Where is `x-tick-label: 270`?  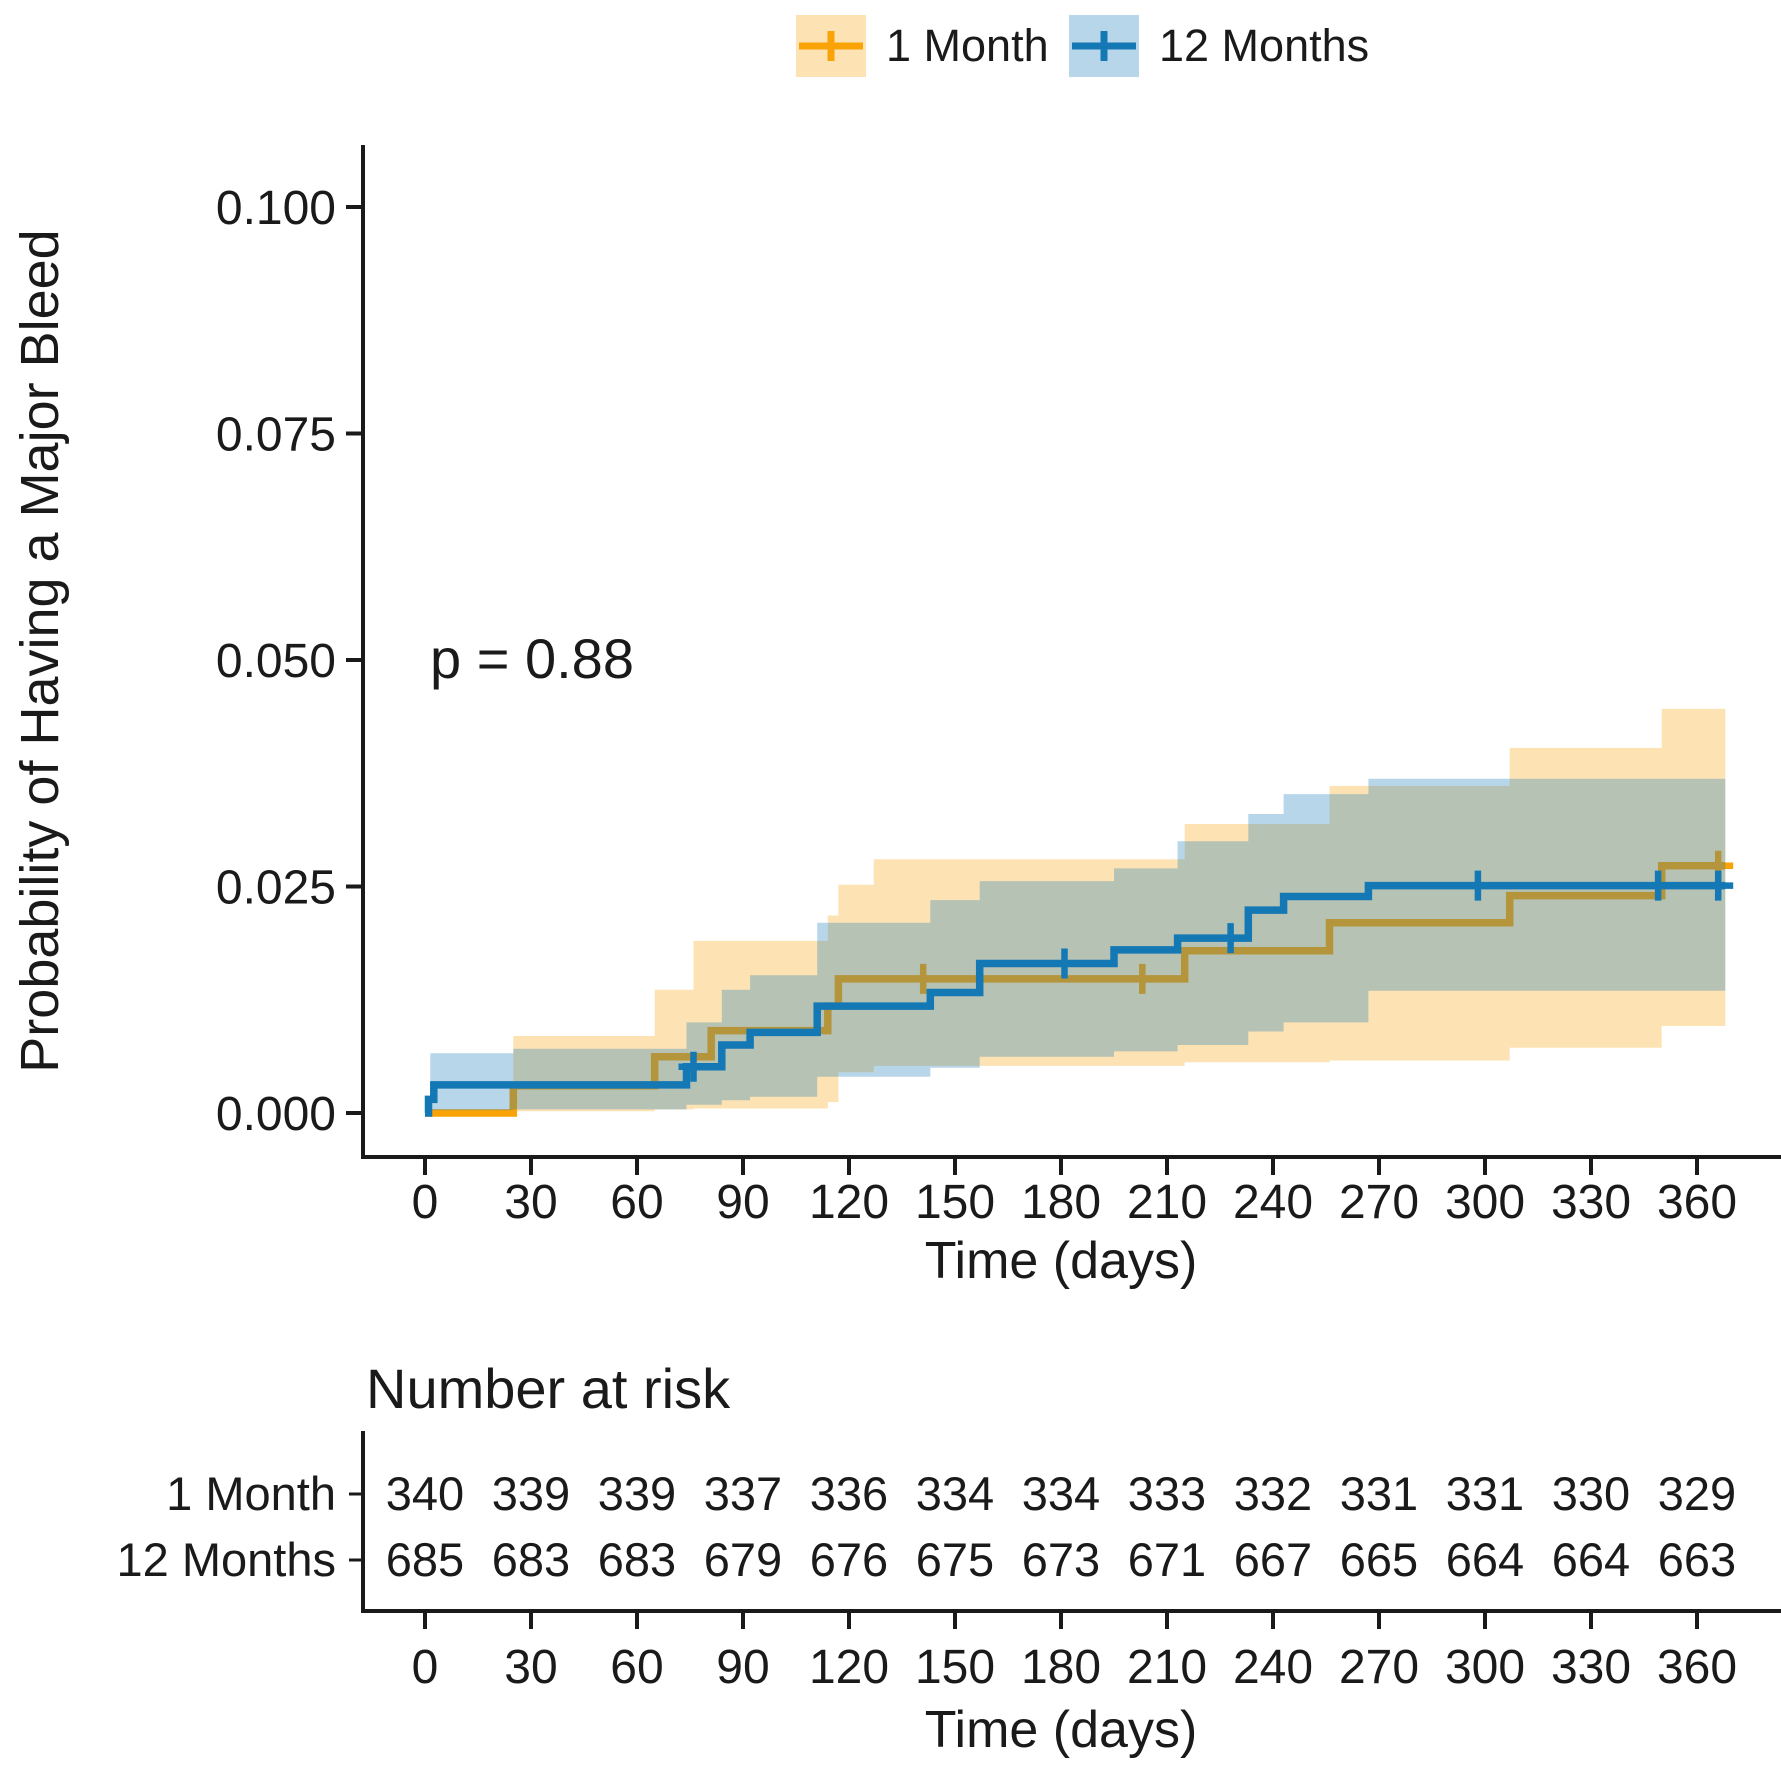 x-tick-label: 270 is located at coordinates (1379, 1202).